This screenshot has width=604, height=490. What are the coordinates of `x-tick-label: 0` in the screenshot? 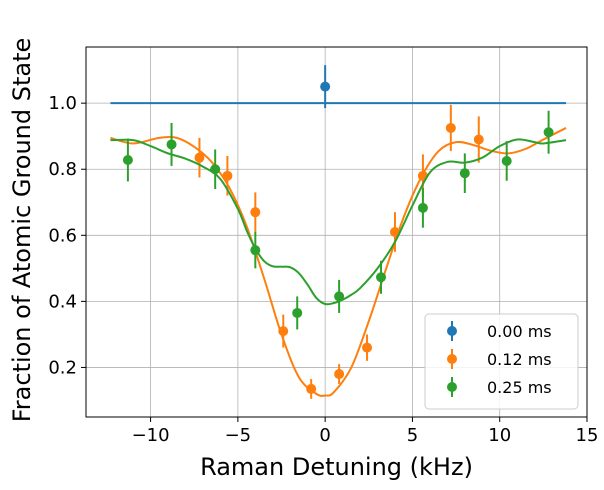 It's located at (324, 435).